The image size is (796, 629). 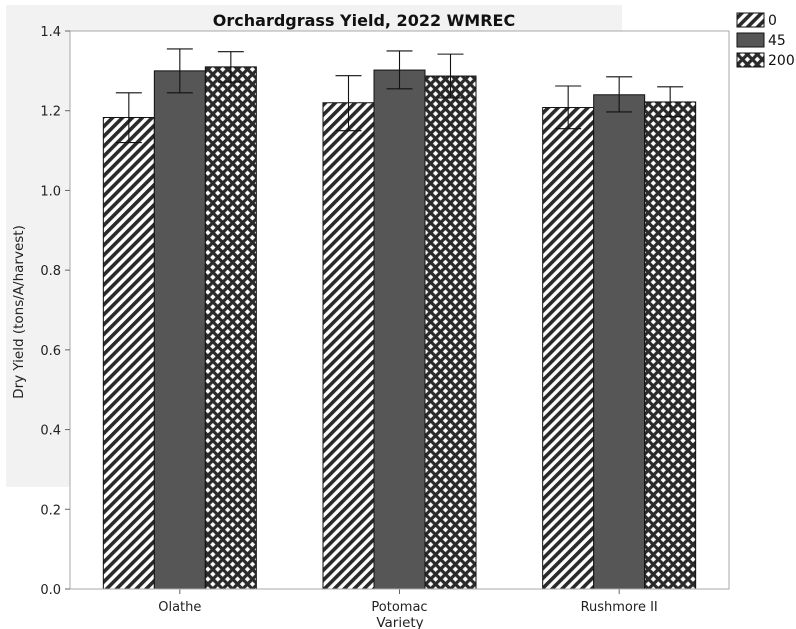 What do you see at coordinates (568, 107) in the screenshot?
I see `error-bar-0-rushmore-ii` at bounding box center [568, 107].